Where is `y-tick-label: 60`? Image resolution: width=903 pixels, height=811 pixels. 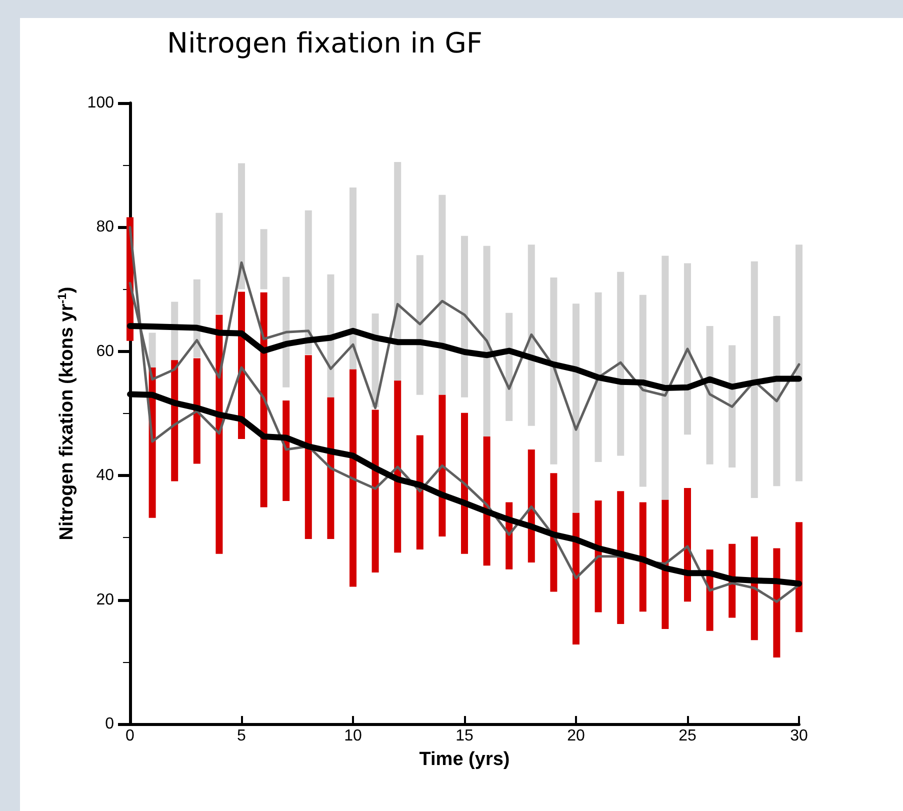 y-tick-label: 60 is located at coordinates (105, 351).